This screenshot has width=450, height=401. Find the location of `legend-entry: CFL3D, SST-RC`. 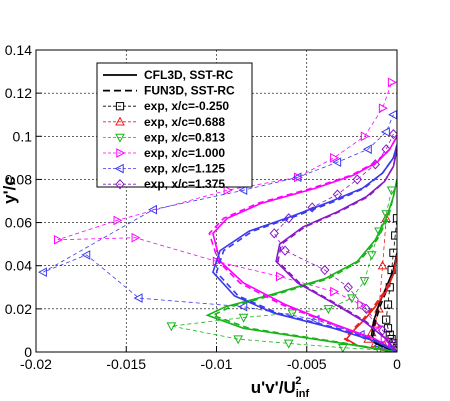

legend-entry: CFL3D, SST-RC is located at coordinates (168, 75).